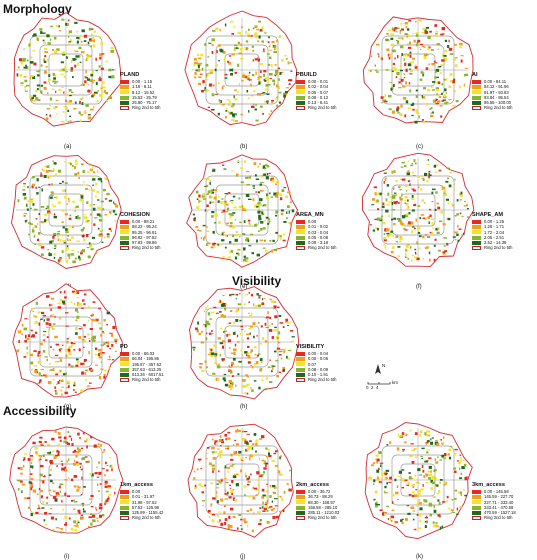 This screenshot has width=537, height=560. What do you see at coordinates (142, 379) in the screenshot?
I see `legend-ring-row: Ring 2nd to 5th` at bounding box center [142, 379].